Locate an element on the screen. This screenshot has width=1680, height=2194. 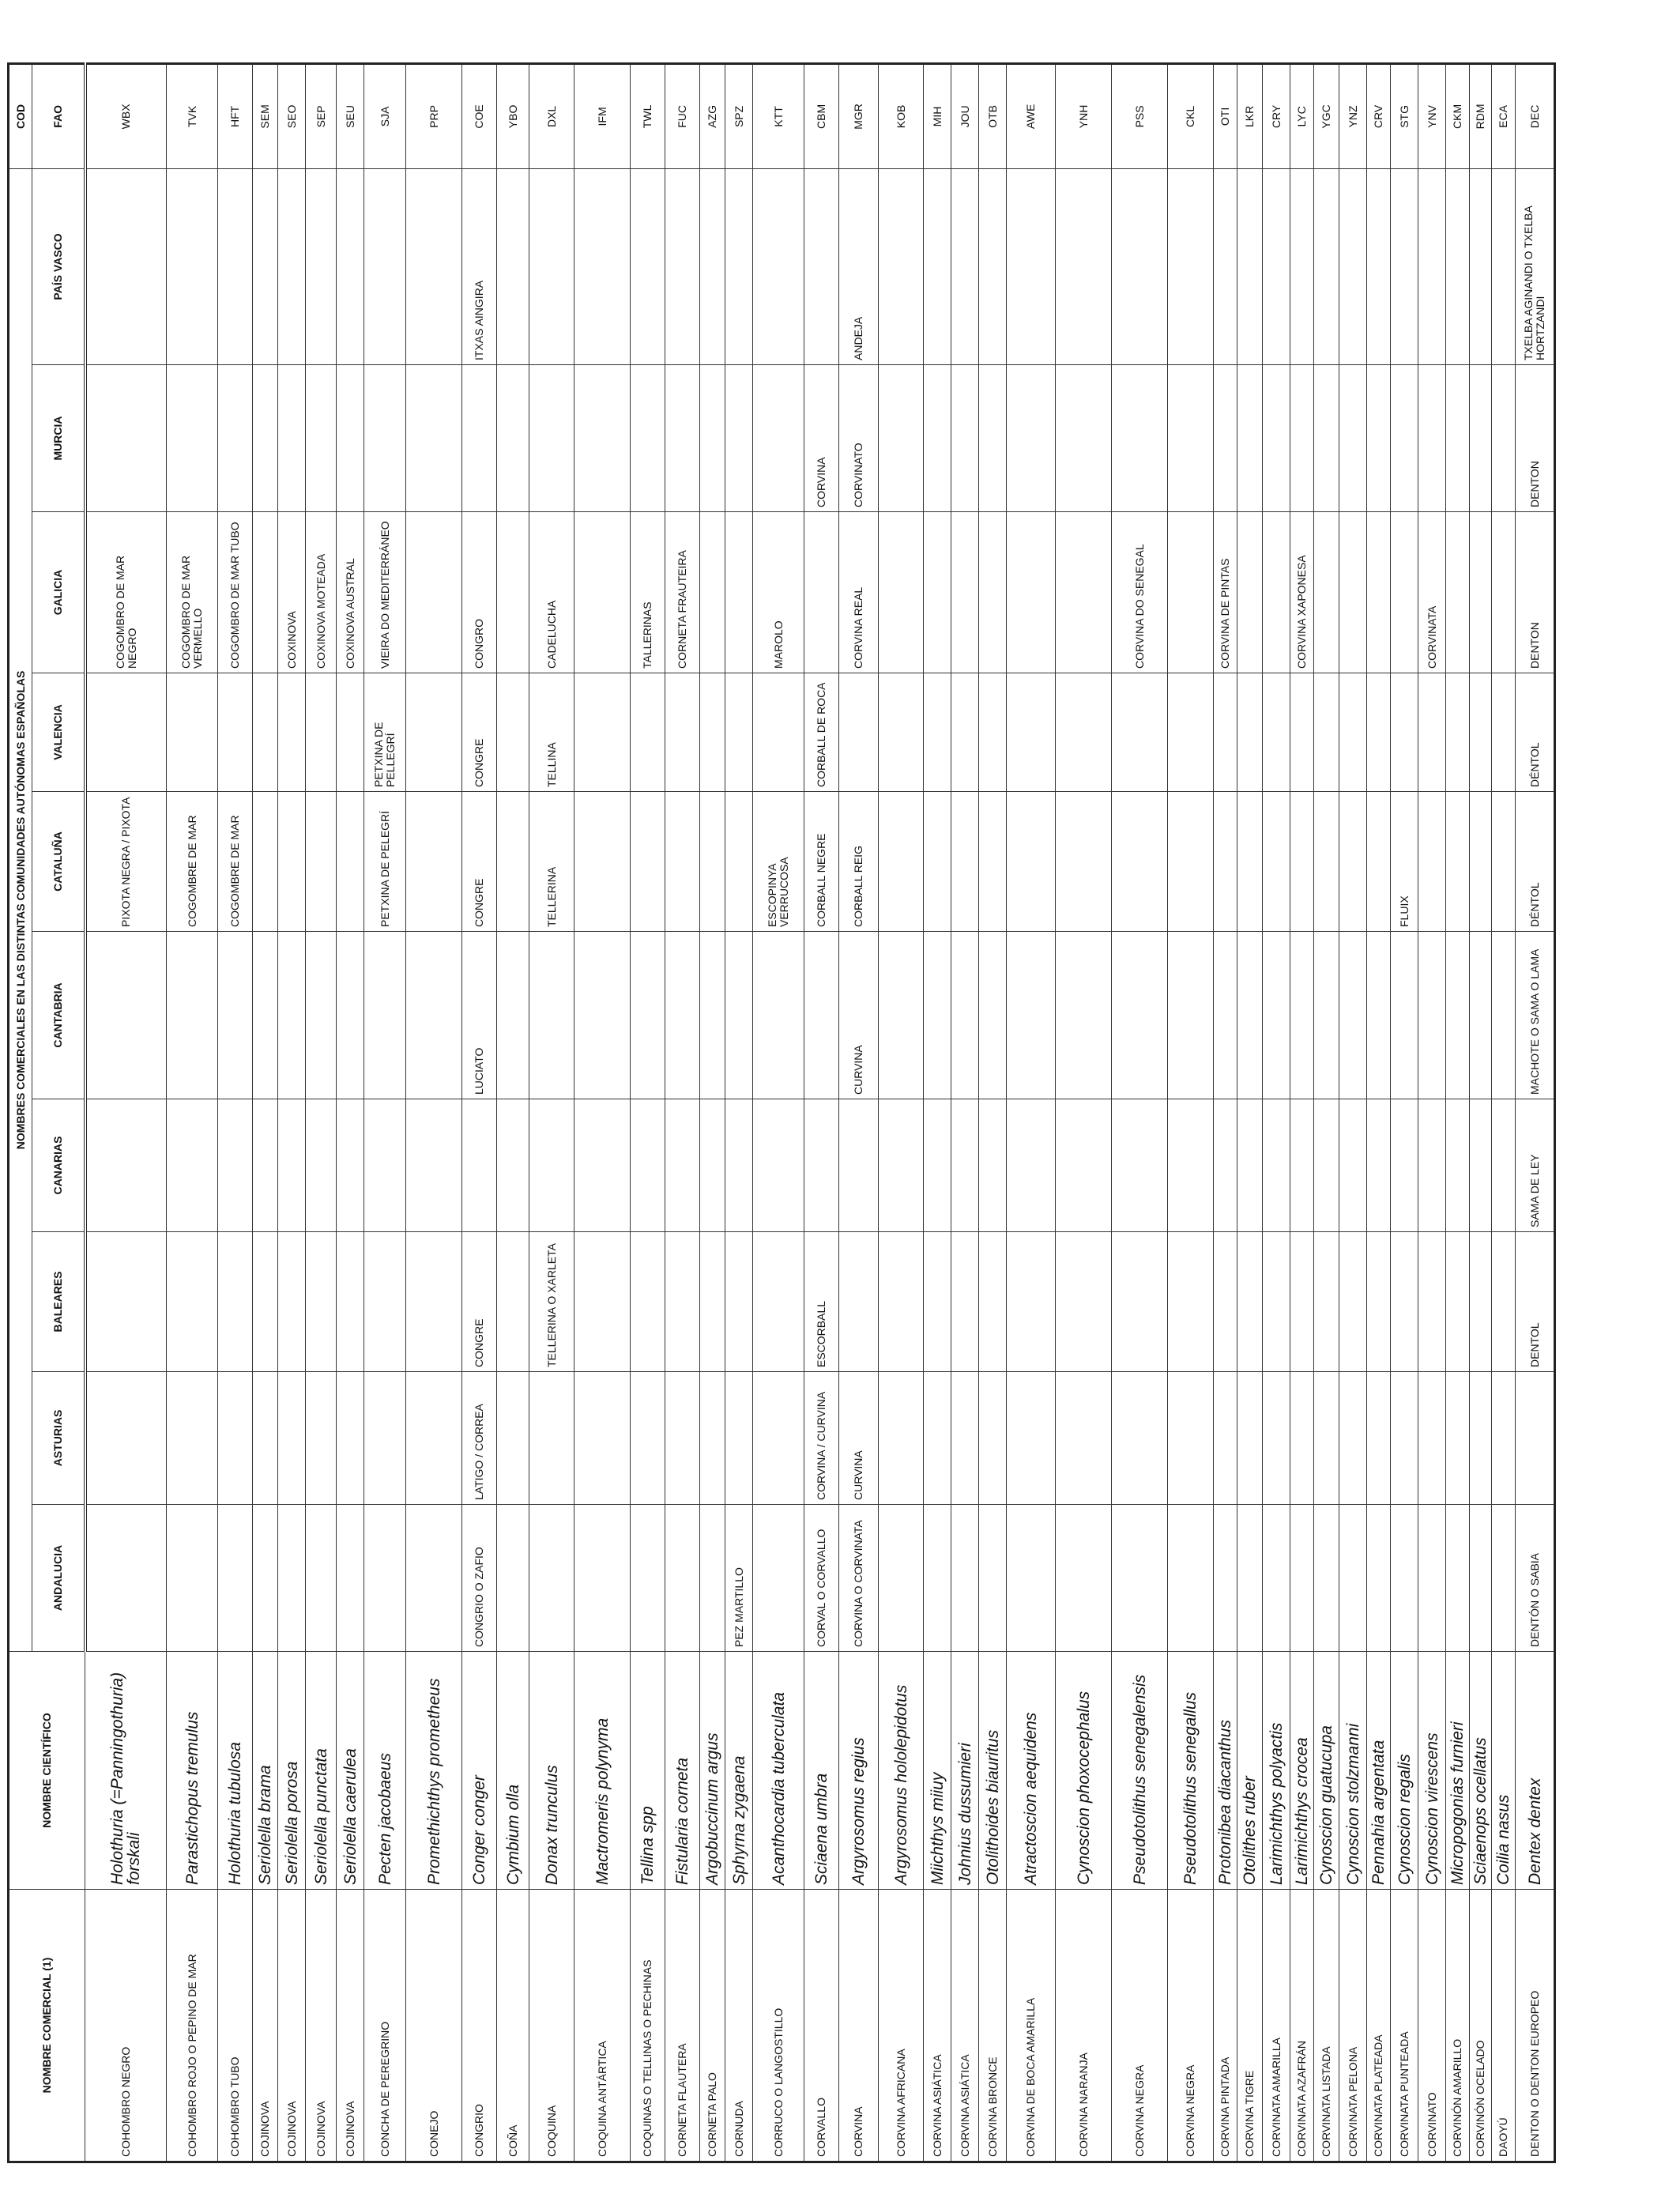
fao-code: MIH is located at coordinates (937, 116).